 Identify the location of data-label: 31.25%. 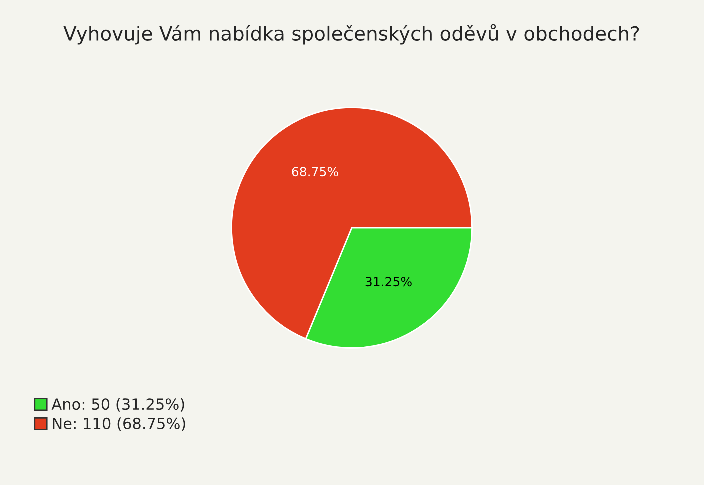
(389, 282).